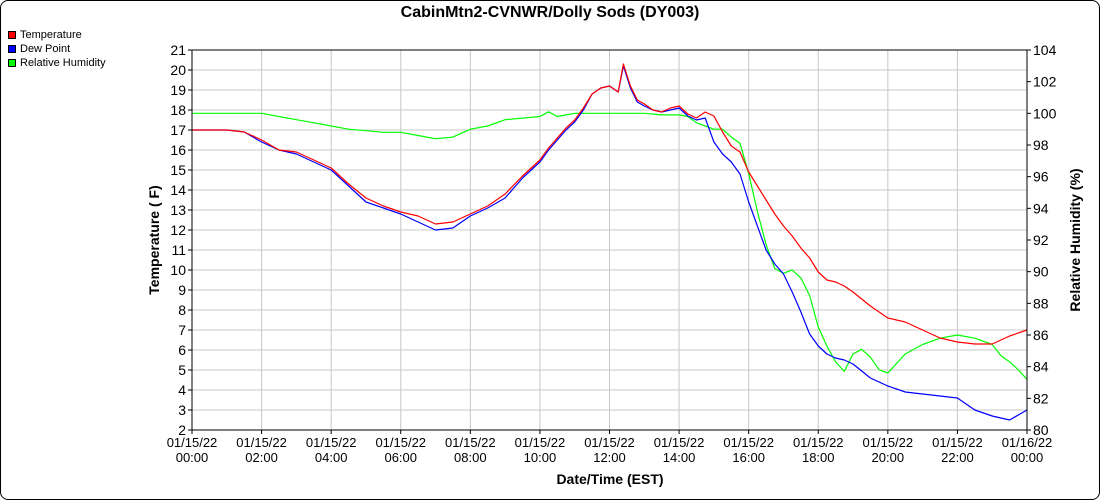 The height and width of the screenshot is (500, 1100). I want to click on legend-item-relative-humidity: Relative Humidity, so click(57, 63).